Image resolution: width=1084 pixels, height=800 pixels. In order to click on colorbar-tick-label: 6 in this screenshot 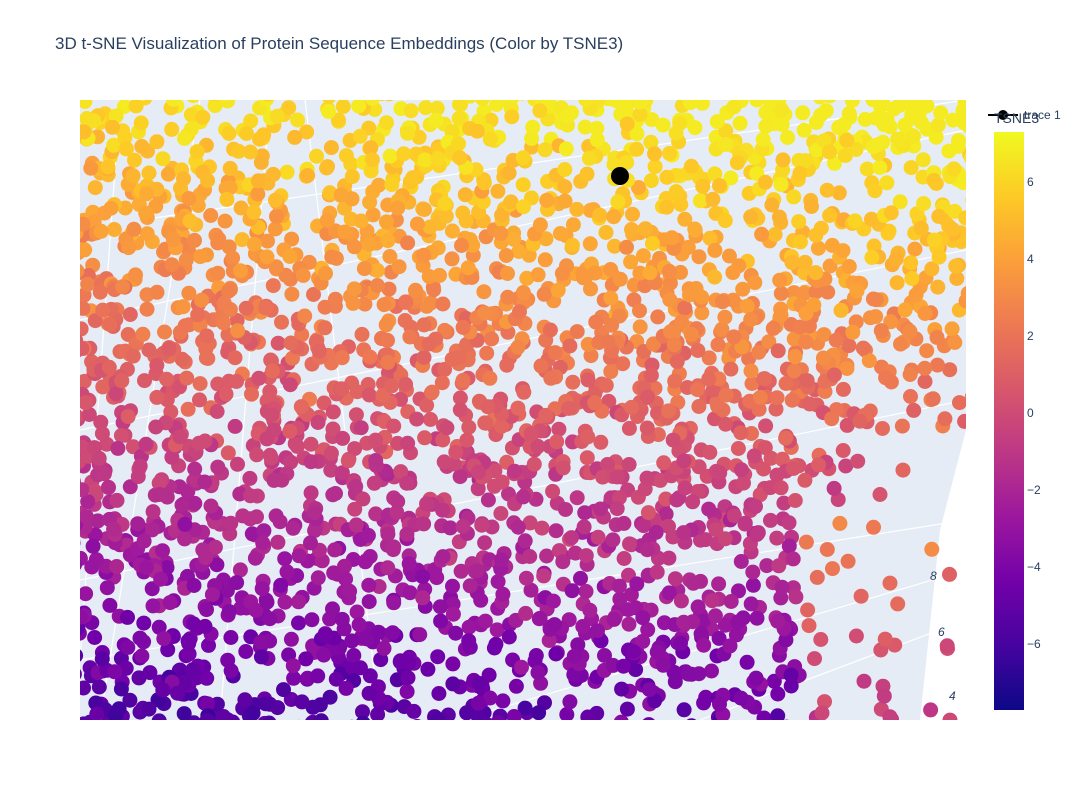, I will do `click(1030, 182)`.